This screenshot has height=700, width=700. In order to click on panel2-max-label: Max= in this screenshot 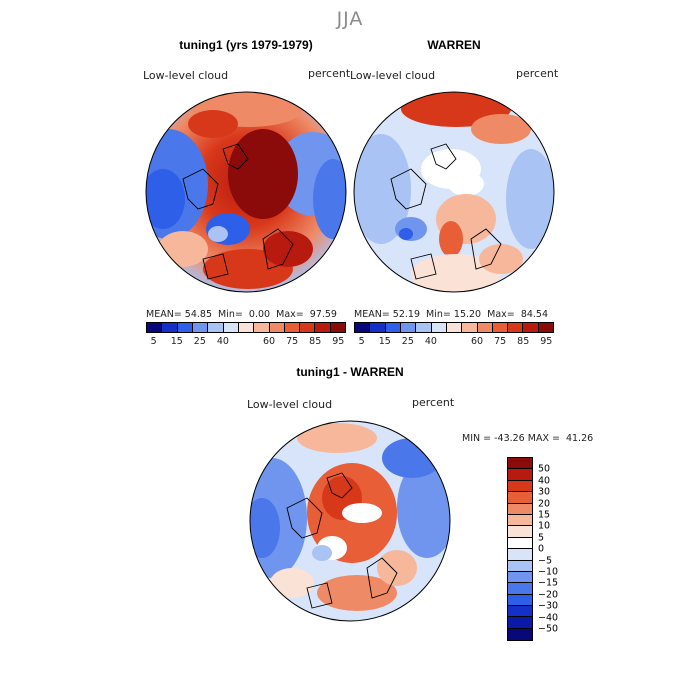, I will do `click(501, 314)`.